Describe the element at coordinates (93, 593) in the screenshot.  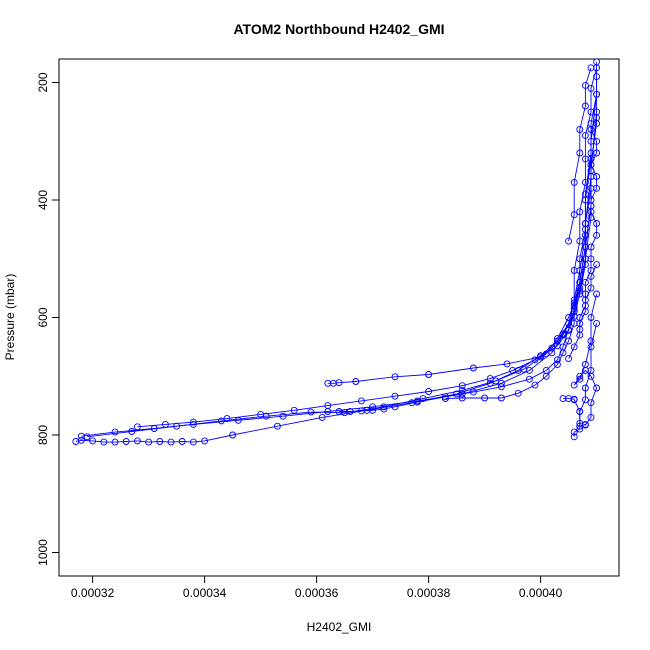
I see `x-tick-label: 0.00032` at that location.